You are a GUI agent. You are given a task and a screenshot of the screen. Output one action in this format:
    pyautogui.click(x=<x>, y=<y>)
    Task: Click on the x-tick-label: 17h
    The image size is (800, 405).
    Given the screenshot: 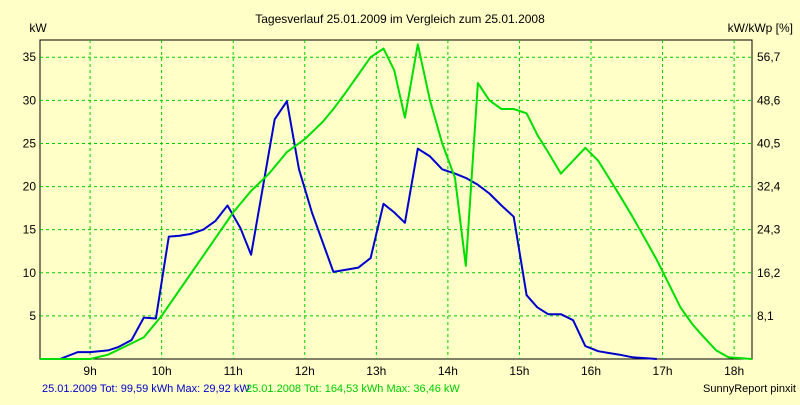 What is the action you would take?
    pyautogui.click(x=663, y=371)
    